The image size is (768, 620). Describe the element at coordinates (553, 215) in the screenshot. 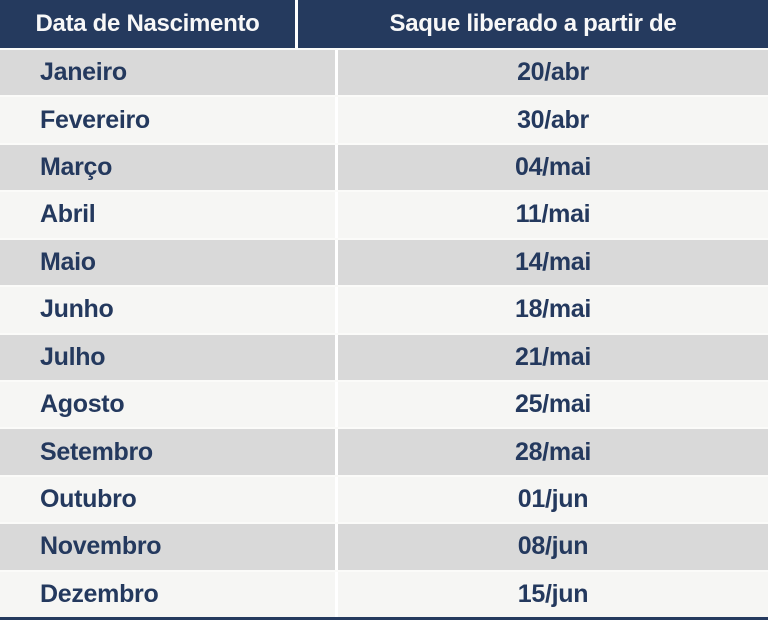

I see `release-date-cell: 11/mai` at that location.